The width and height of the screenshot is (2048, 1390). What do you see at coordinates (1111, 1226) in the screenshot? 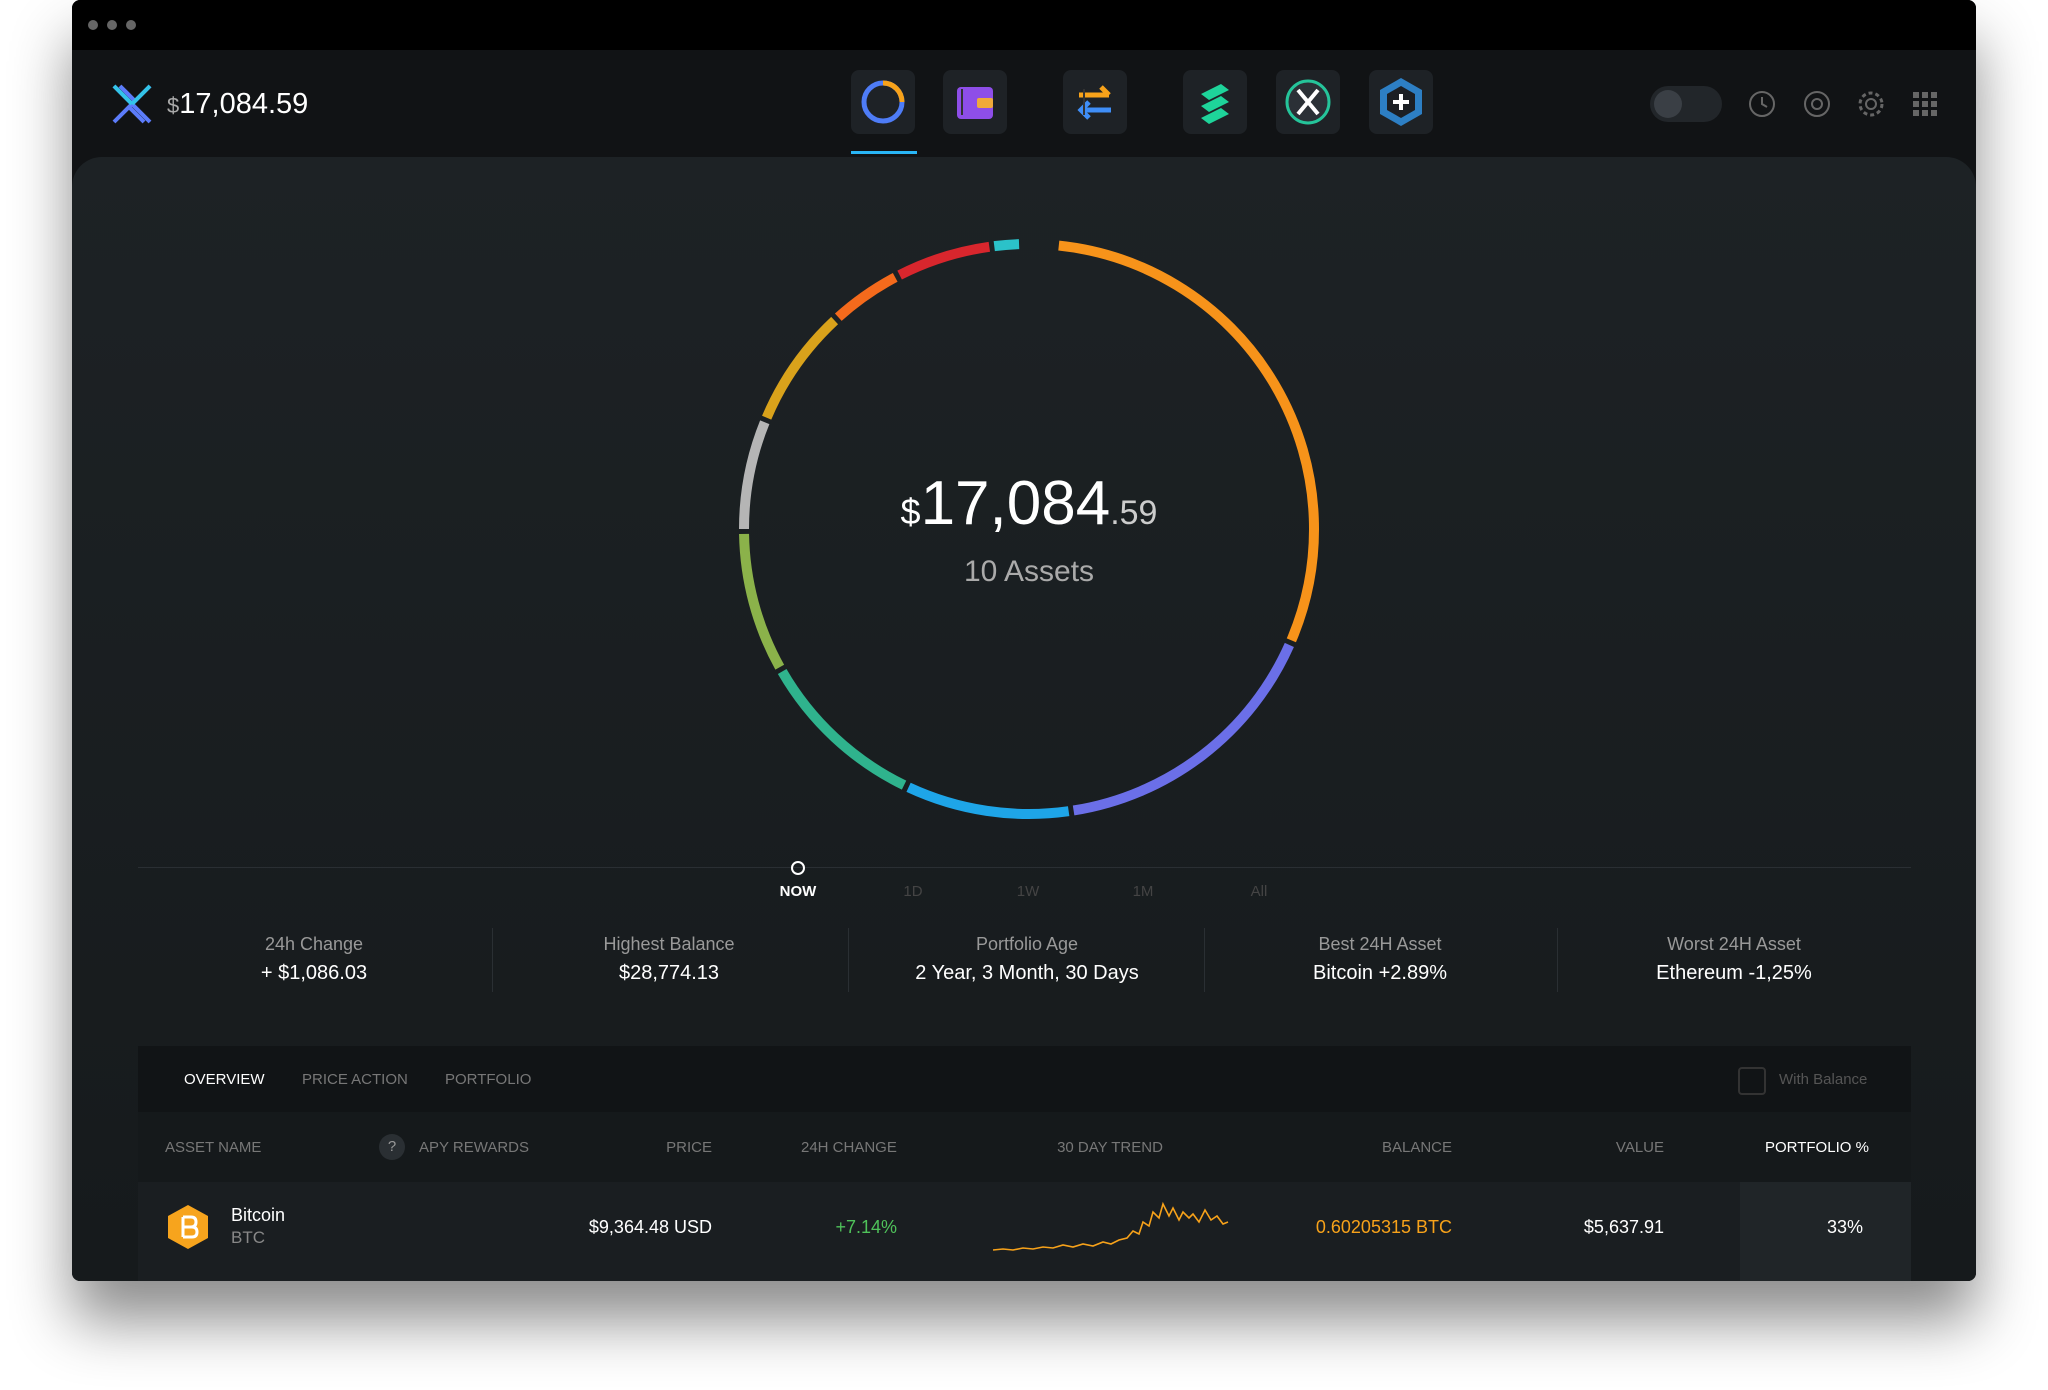
I see `trend-sparkline` at bounding box center [1111, 1226].